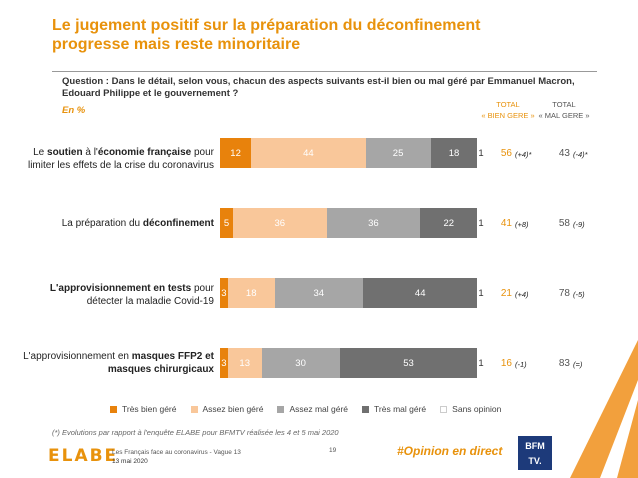 This screenshot has width=638, height=478. What do you see at coordinates (244, 363) in the screenshot?
I see `bar-segment-assez-bien-gere: 13` at bounding box center [244, 363].